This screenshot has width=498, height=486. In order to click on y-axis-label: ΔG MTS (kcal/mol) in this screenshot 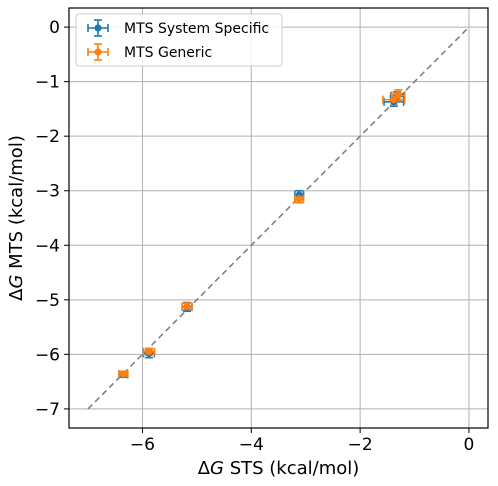, I will do `click(16, 218)`.